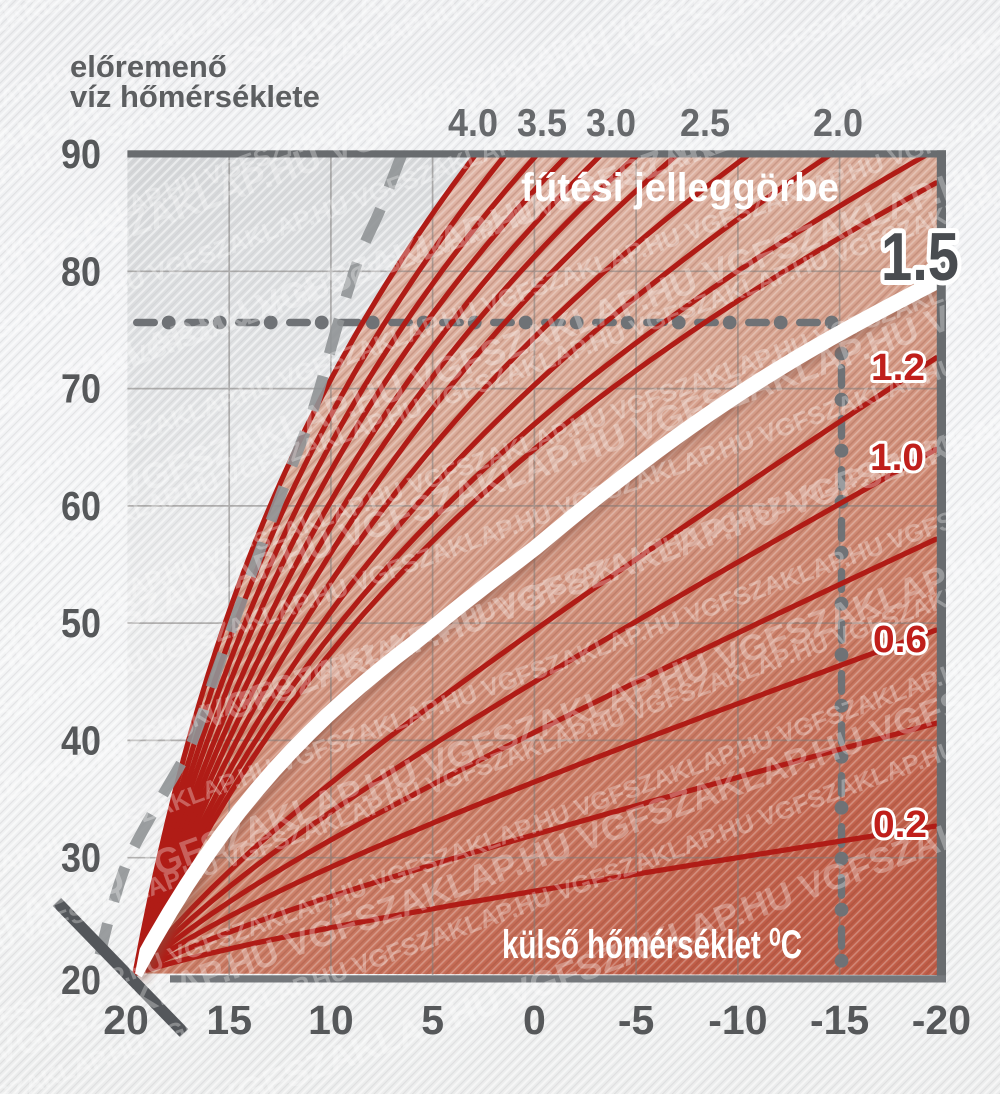  I want to click on svg-text: előremenő, so click(148, 66).